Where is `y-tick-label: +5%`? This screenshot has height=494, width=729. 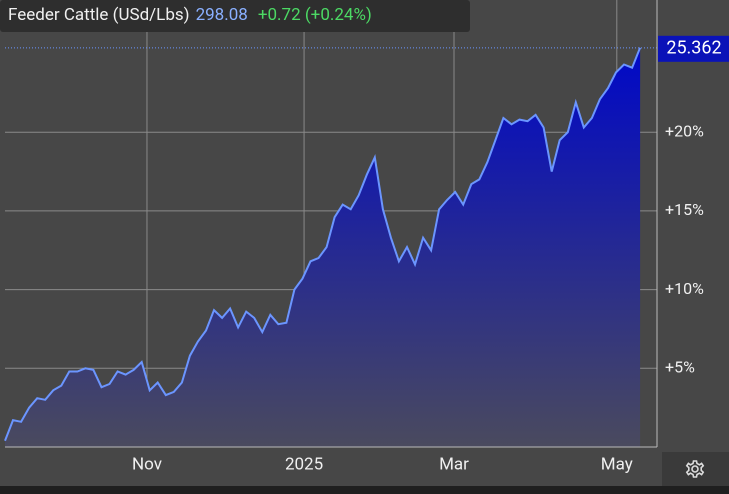 y-tick-label: +5% is located at coordinates (680, 367).